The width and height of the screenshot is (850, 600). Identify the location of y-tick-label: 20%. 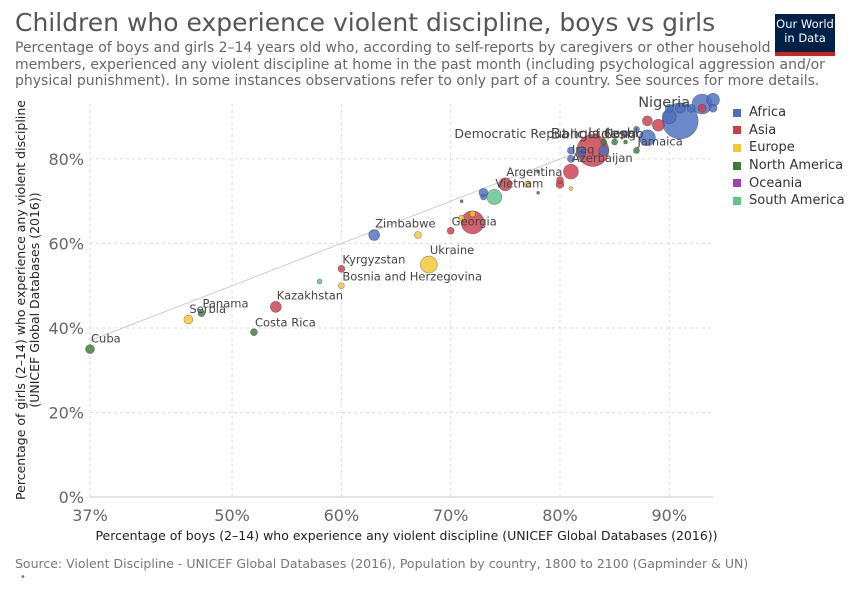
(66, 412).